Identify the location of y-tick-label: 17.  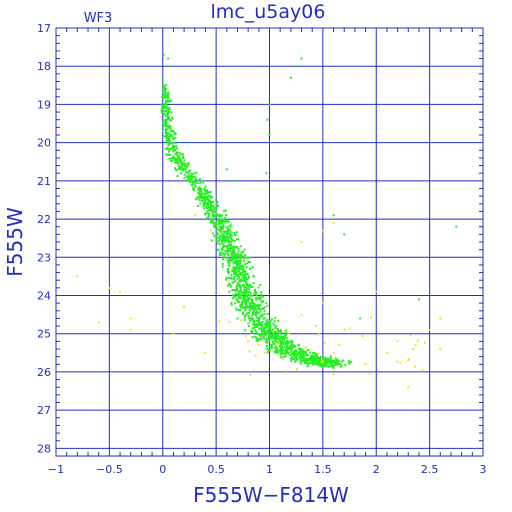
(44, 28).